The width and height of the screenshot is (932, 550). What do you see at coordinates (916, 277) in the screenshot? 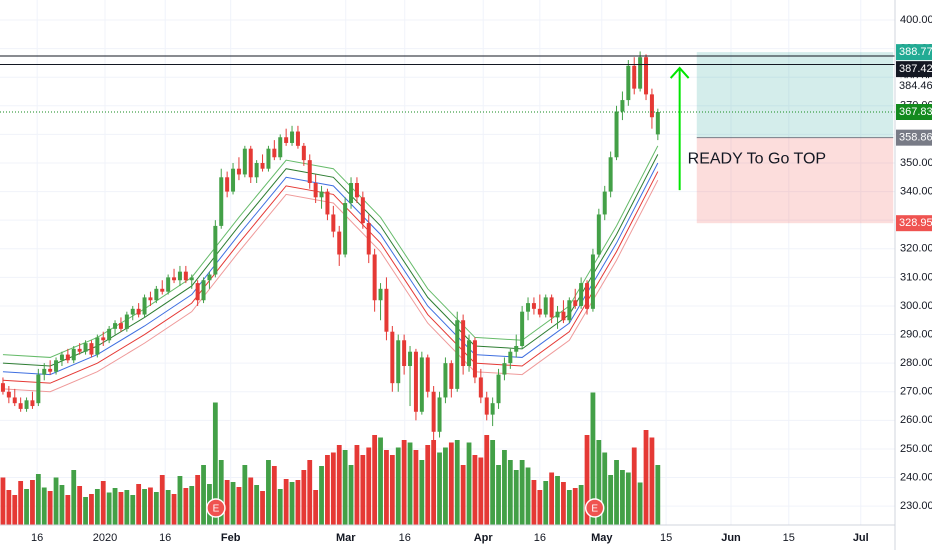
I see `y-tick-label: 310.00` at bounding box center [916, 277].